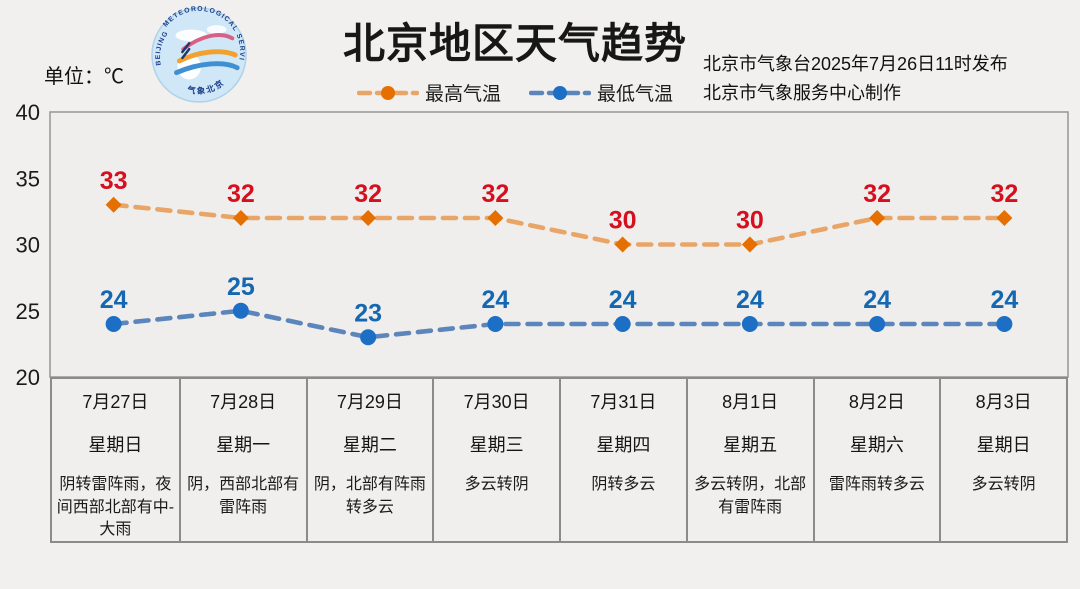 Image resolution: width=1080 pixels, height=589 pixels. What do you see at coordinates (750, 402) in the screenshot?
I see `forecast-date: 8月1日` at bounding box center [750, 402].